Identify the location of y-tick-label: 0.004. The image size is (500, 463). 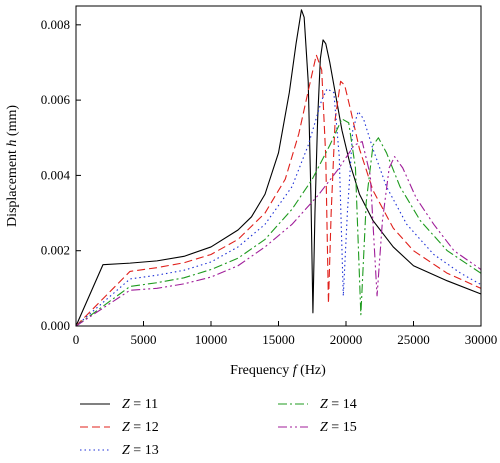
(56, 174).